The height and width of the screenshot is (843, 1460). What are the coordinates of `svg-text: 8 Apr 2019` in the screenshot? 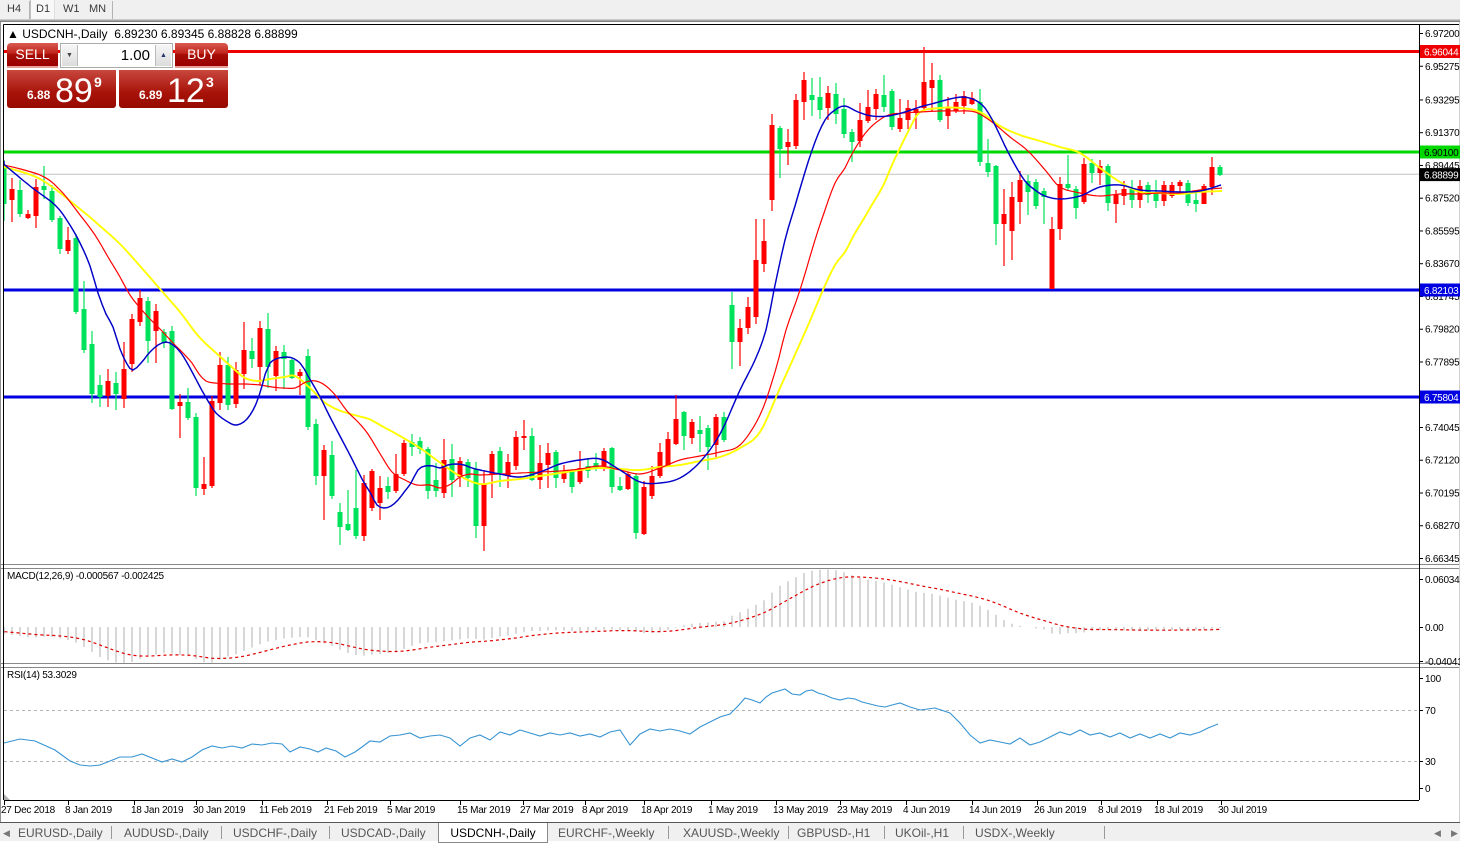 It's located at (605, 810).